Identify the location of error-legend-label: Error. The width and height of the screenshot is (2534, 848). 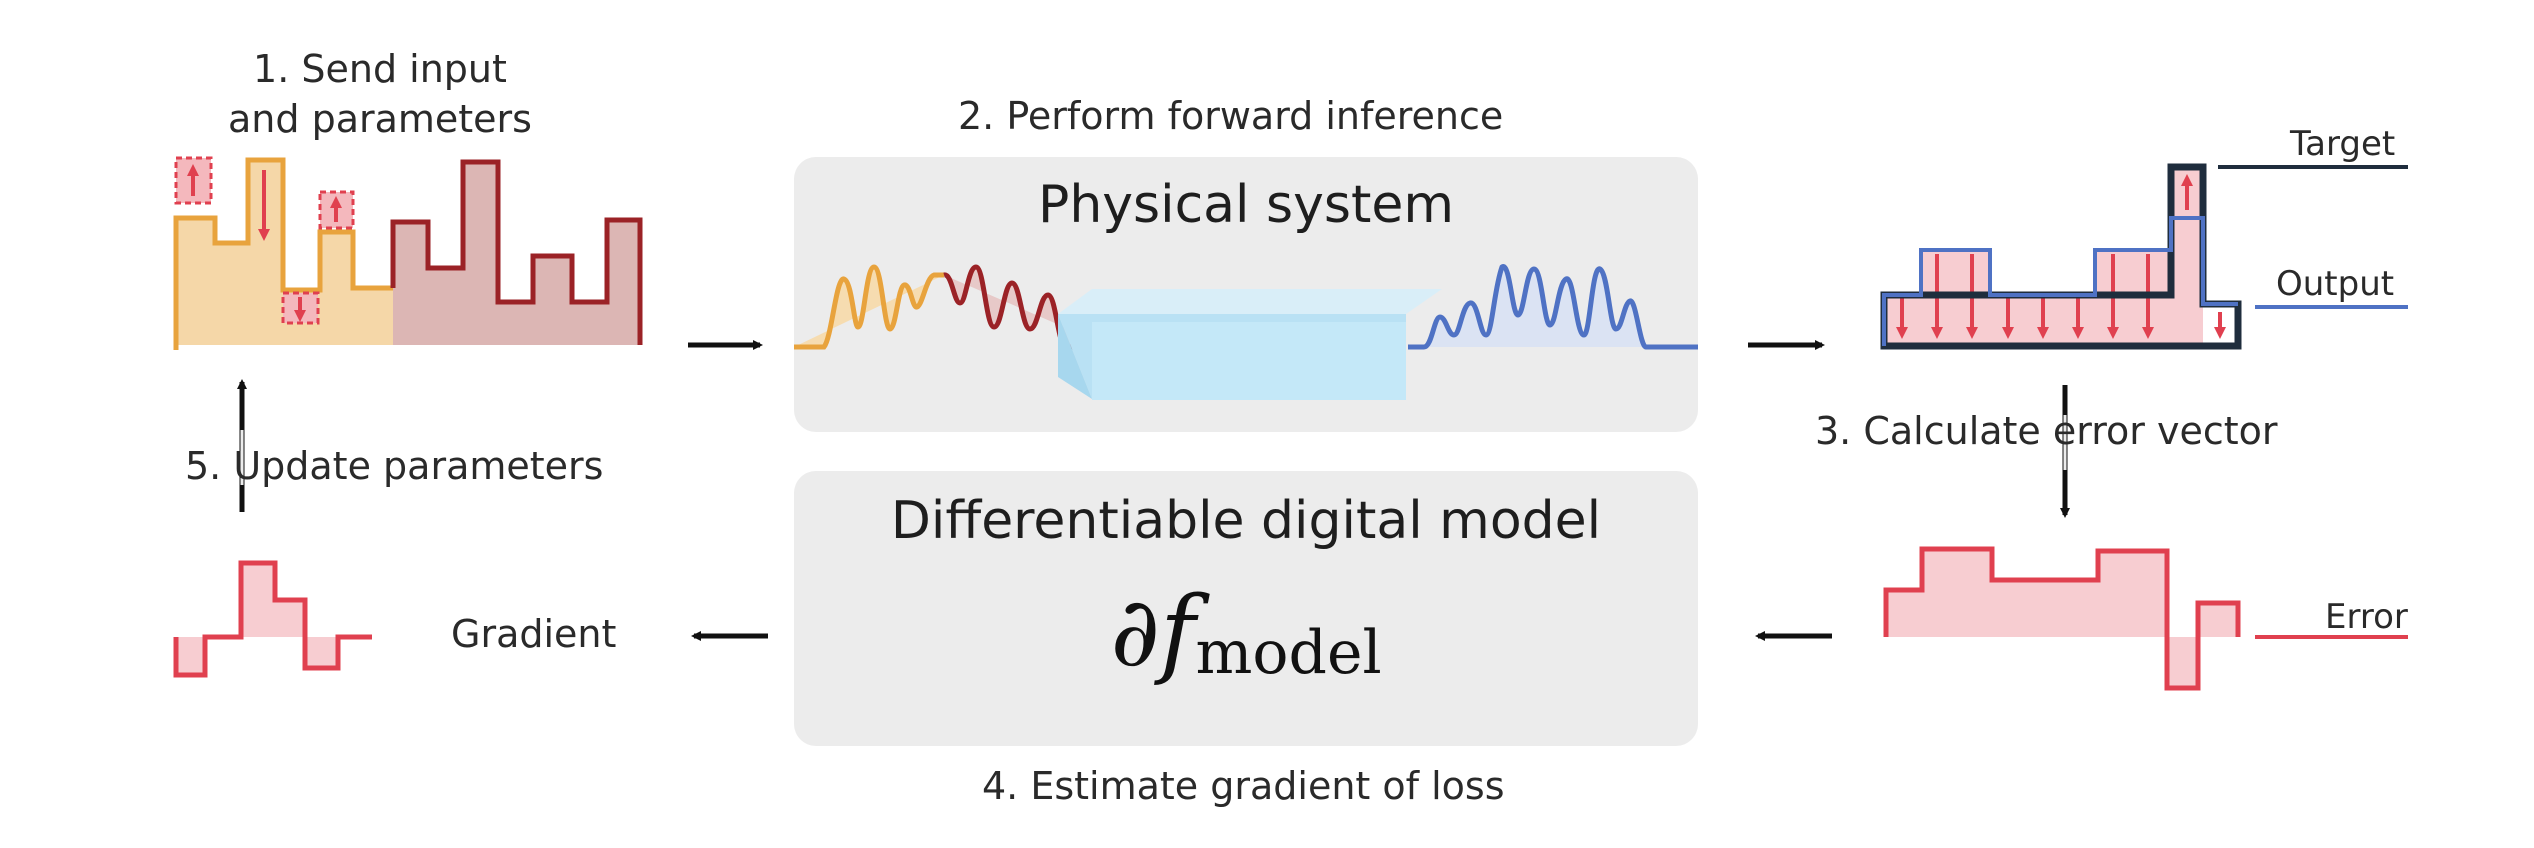
(2366, 617).